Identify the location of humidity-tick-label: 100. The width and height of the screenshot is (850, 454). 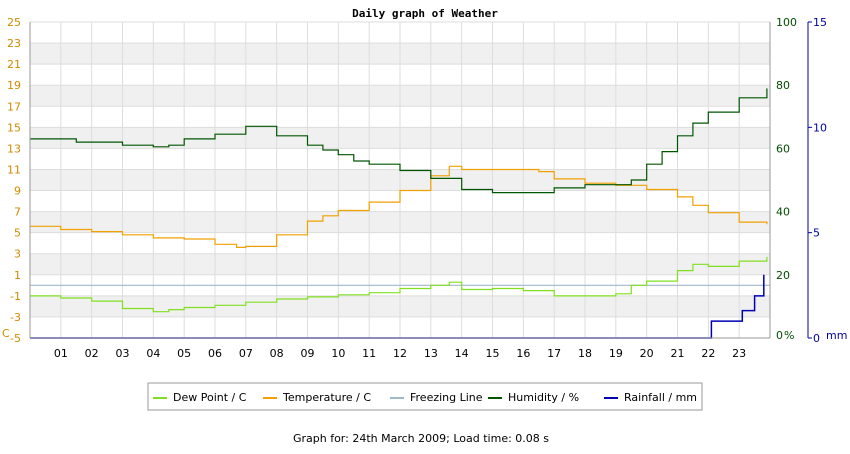
(786, 22).